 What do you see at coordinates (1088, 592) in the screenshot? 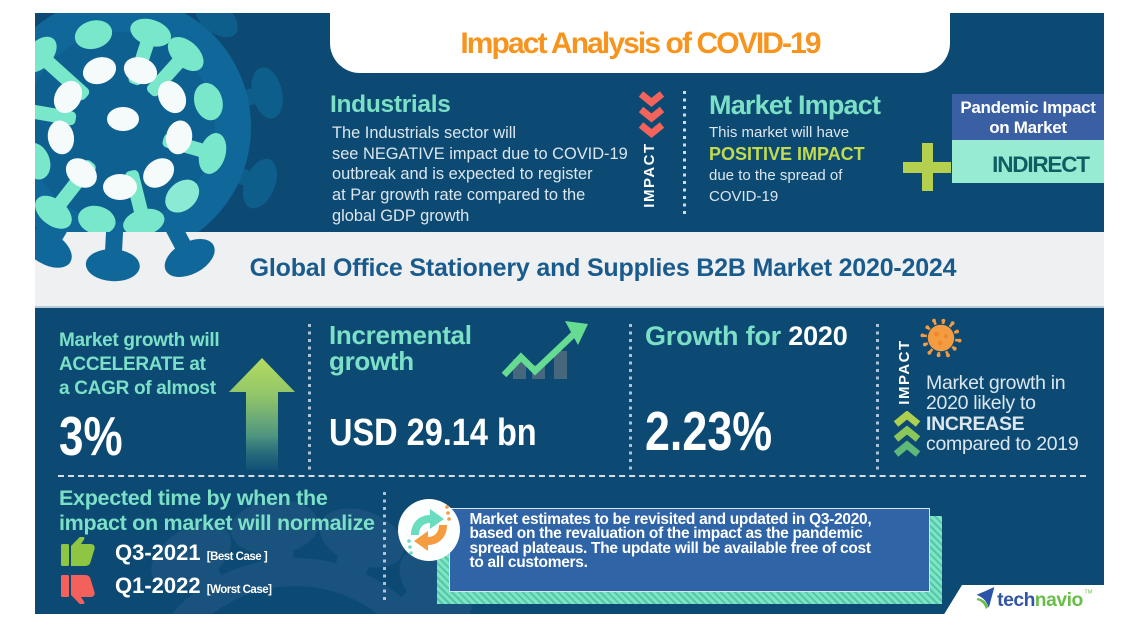
I see `svg-text: TM` at bounding box center [1088, 592].